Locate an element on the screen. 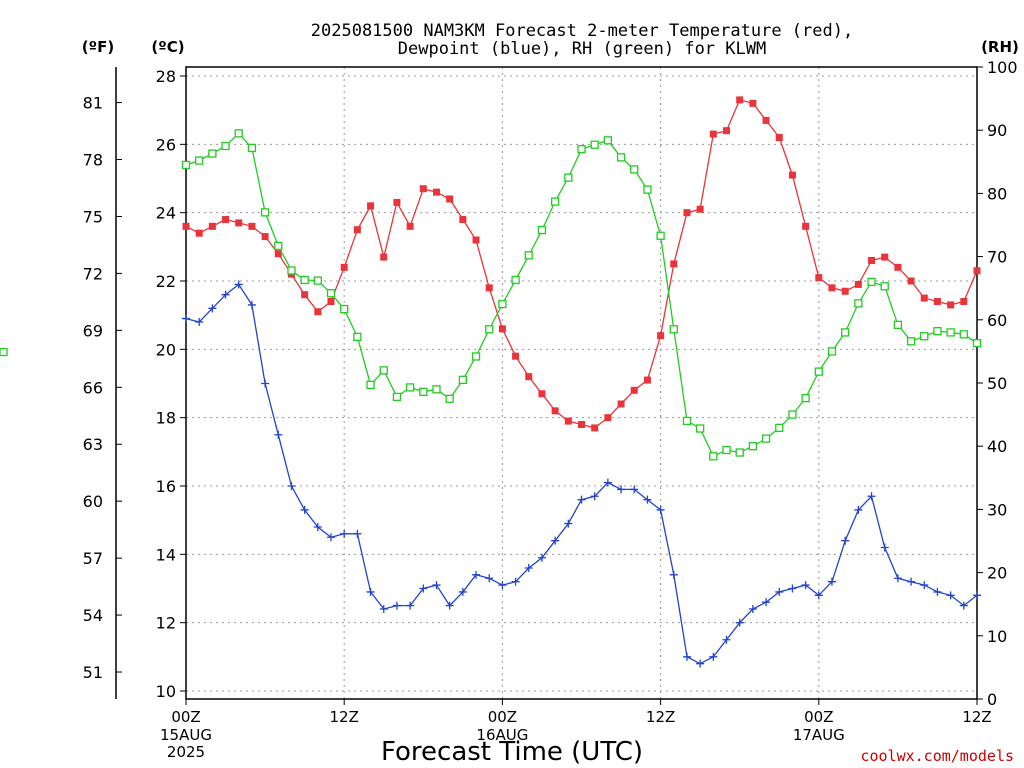 The width and height of the screenshot is (1024, 768). celsius-tick-label: 18 is located at coordinates (166, 418).